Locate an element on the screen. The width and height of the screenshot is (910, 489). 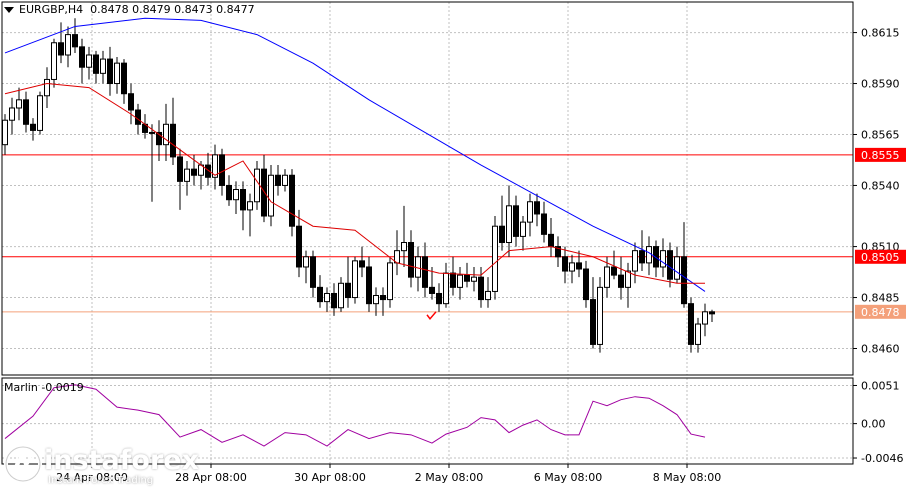
price-tags: 0.8555 0.8505 0.8478 is located at coordinates (880, 233).